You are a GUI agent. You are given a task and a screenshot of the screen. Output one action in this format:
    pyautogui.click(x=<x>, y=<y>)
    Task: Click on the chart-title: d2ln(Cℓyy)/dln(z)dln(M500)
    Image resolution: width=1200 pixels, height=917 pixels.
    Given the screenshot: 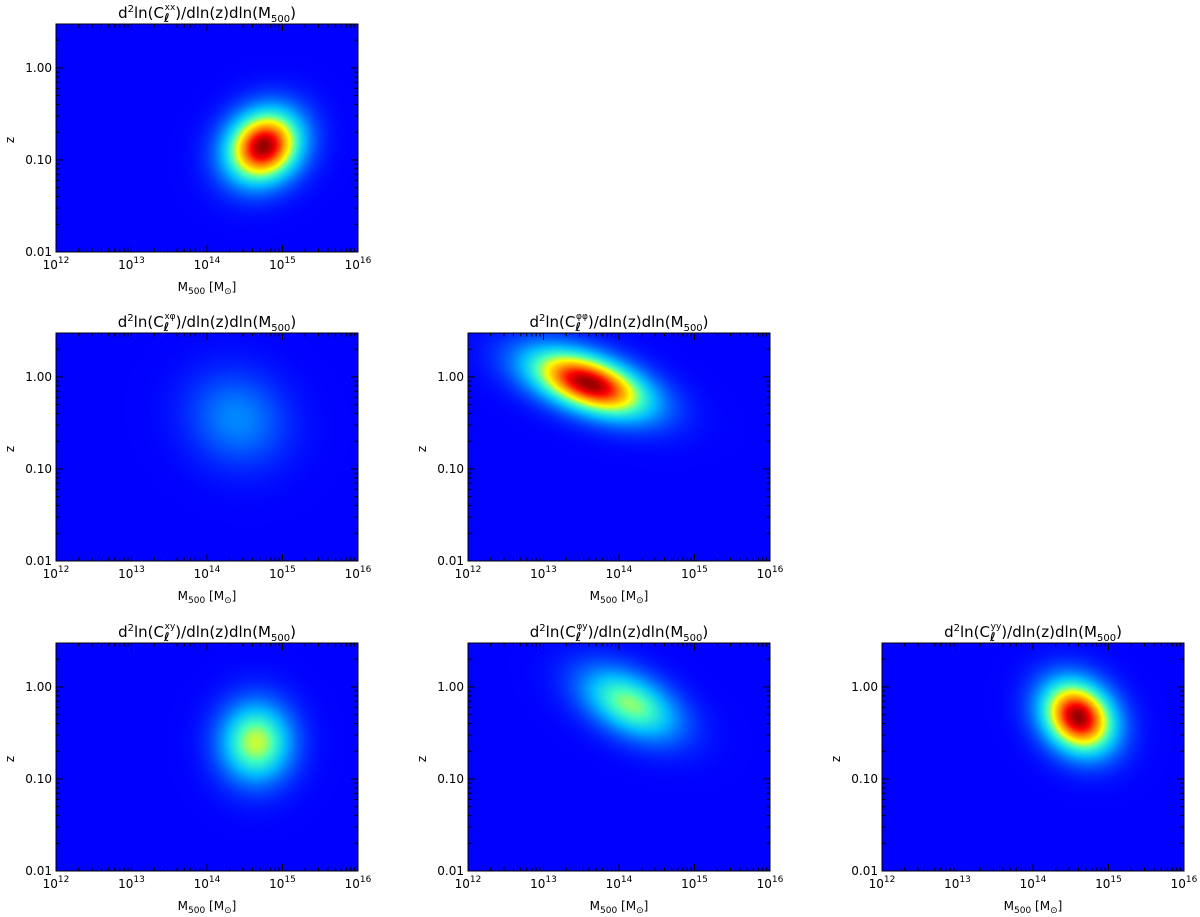 What is the action you would take?
    pyautogui.click(x=1033, y=633)
    